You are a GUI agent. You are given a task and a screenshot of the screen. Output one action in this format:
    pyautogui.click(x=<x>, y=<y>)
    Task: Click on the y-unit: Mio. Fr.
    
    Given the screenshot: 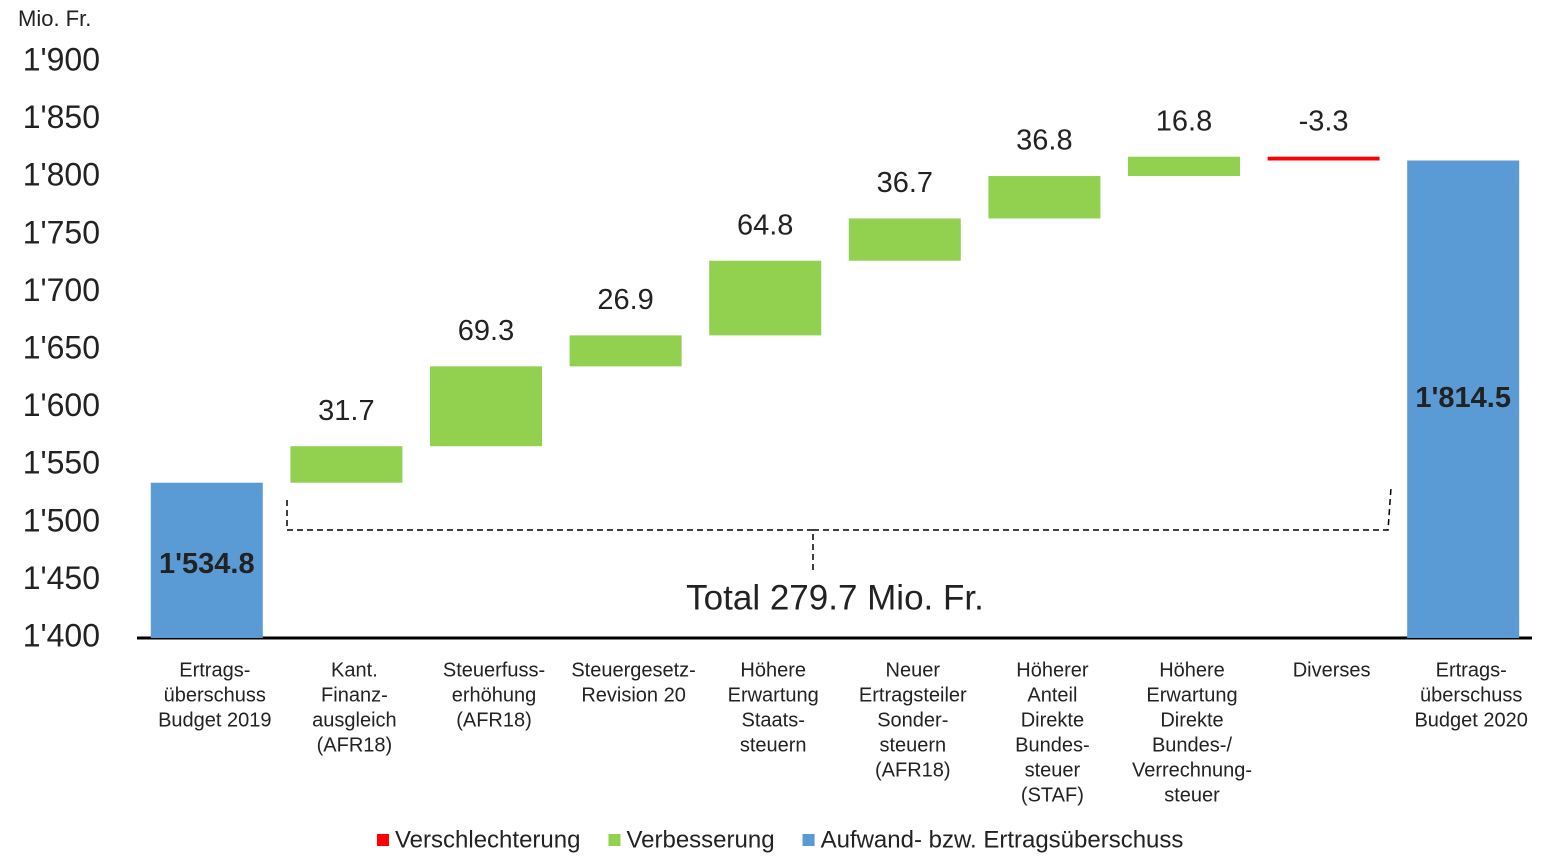 What is the action you would take?
    pyautogui.click(x=54, y=18)
    